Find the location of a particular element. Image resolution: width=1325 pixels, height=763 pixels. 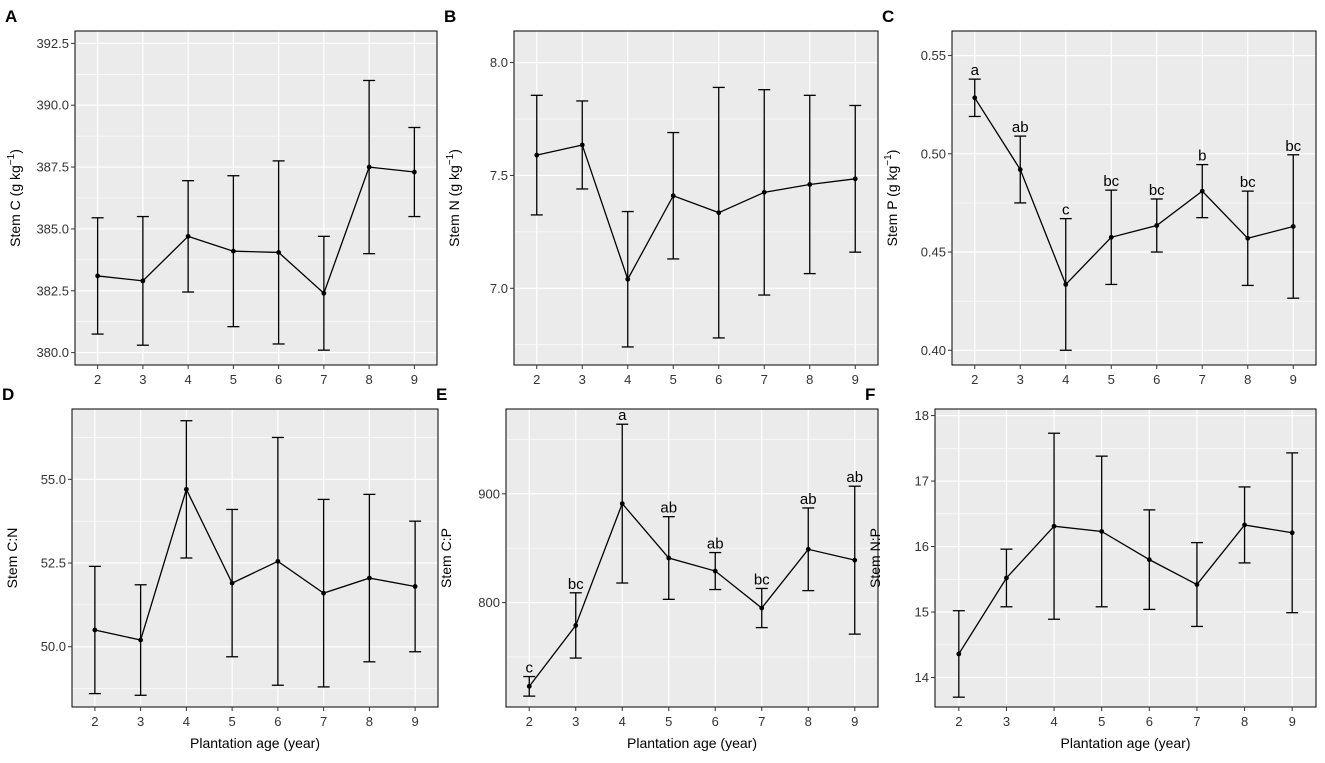

significance-letter: ab is located at coordinates (854, 477).